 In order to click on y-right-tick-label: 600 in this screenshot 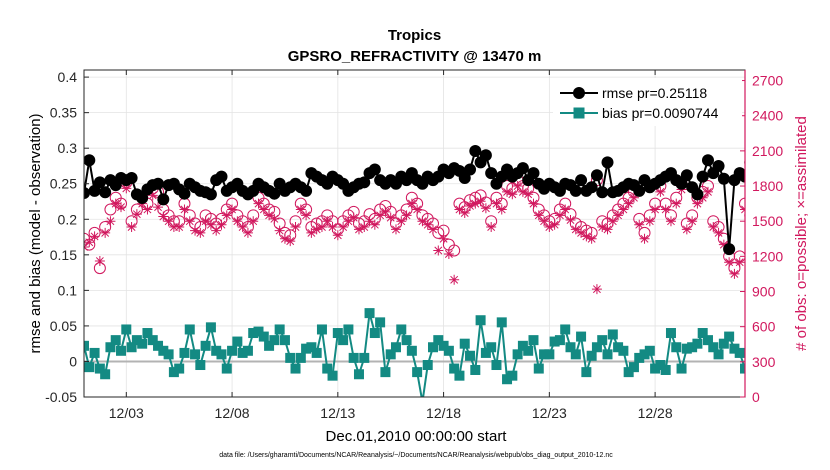, I will do `click(764, 327)`.